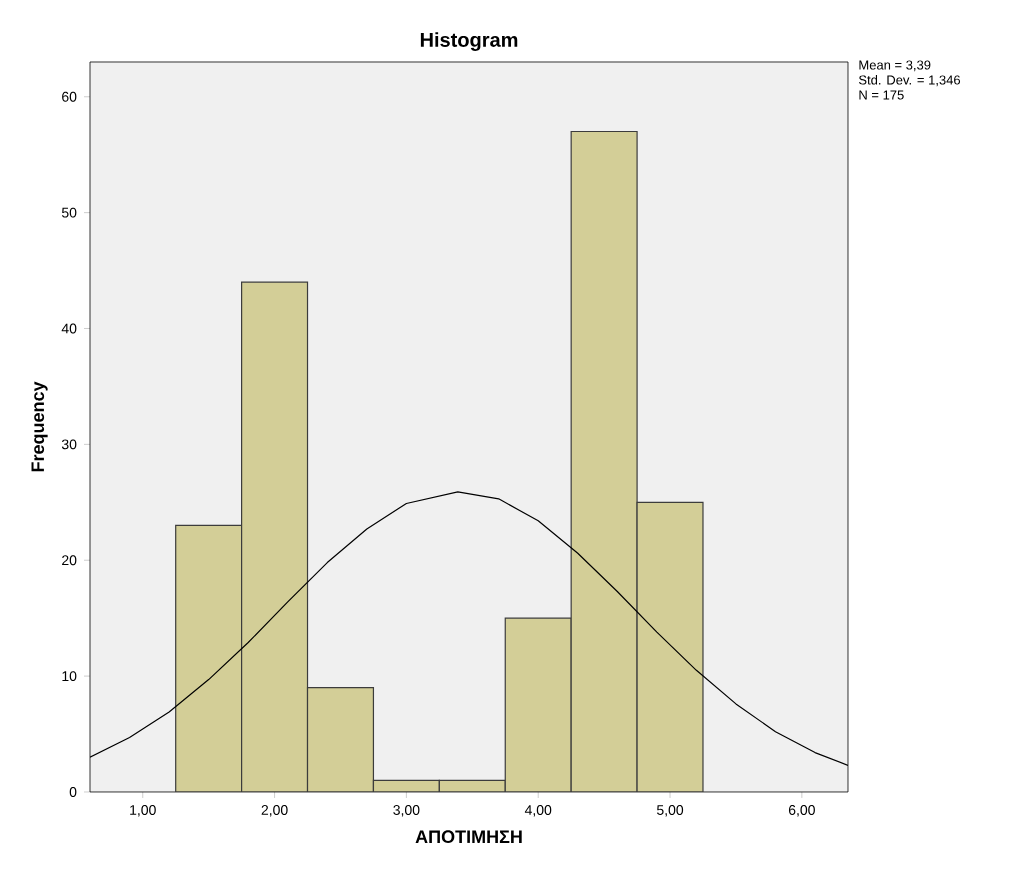 This screenshot has height=874, width=1014. Describe the element at coordinates (468, 837) in the screenshot. I see `x-axis-title: ΑΠΟΤΙΜΗΣΗ` at that location.